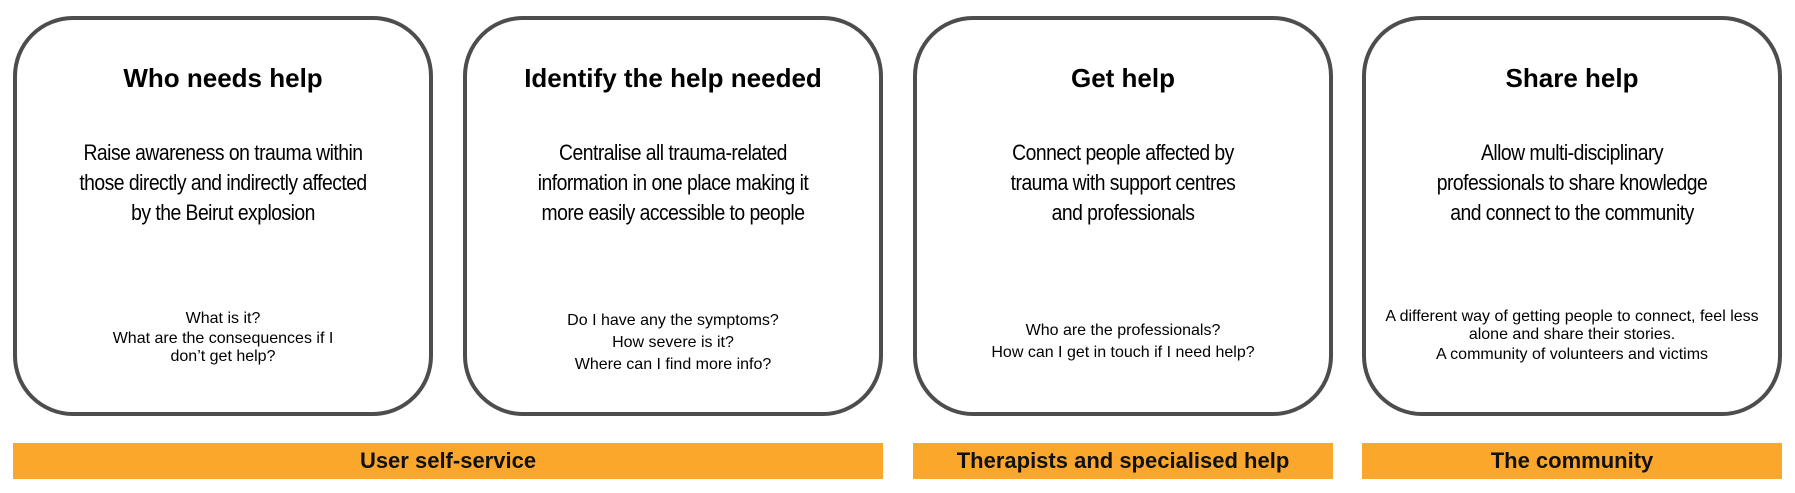 This screenshot has width=1795, height=493. Describe the element at coordinates (448, 461) in the screenshot. I see `band-user-self-service: User self-service` at that location.